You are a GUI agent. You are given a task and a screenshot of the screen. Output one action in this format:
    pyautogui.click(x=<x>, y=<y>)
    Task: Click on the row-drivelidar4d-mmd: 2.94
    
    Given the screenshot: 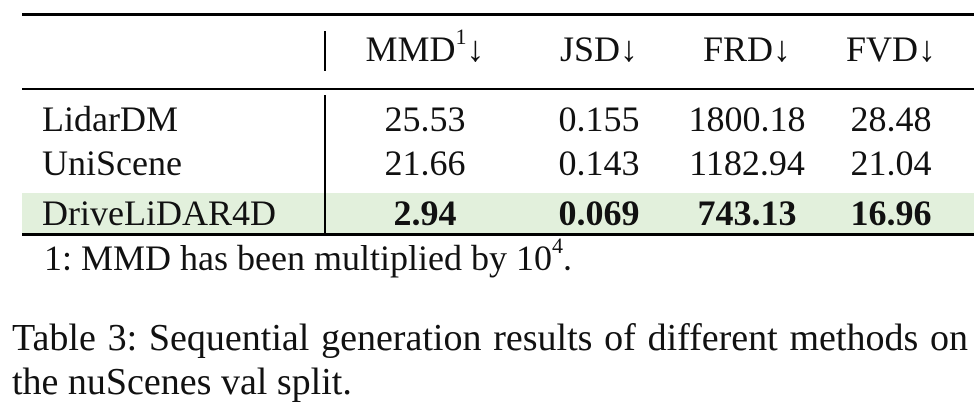 What is the action you would take?
    pyautogui.click(x=425, y=213)
    